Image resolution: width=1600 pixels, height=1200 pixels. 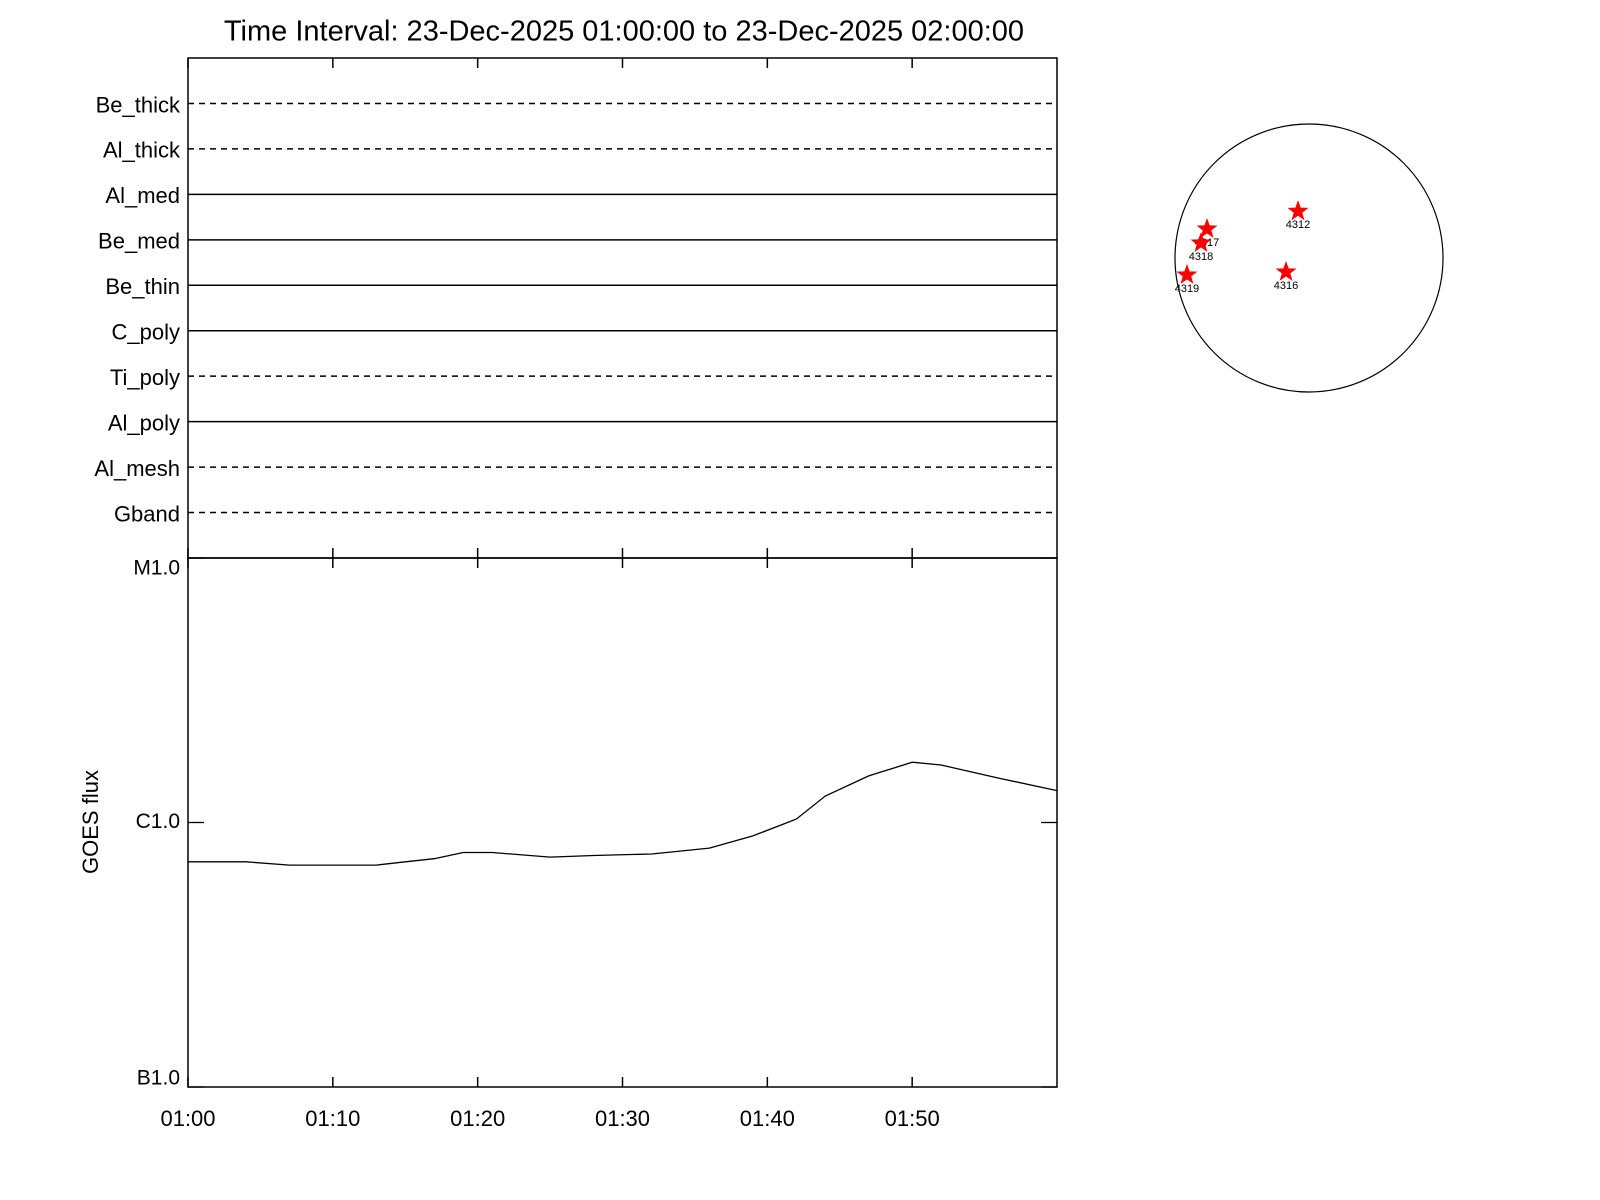 What do you see at coordinates (138, 104) in the screenshot?
I see `filter-label: Be_thick` at bounding box center [138, 104].